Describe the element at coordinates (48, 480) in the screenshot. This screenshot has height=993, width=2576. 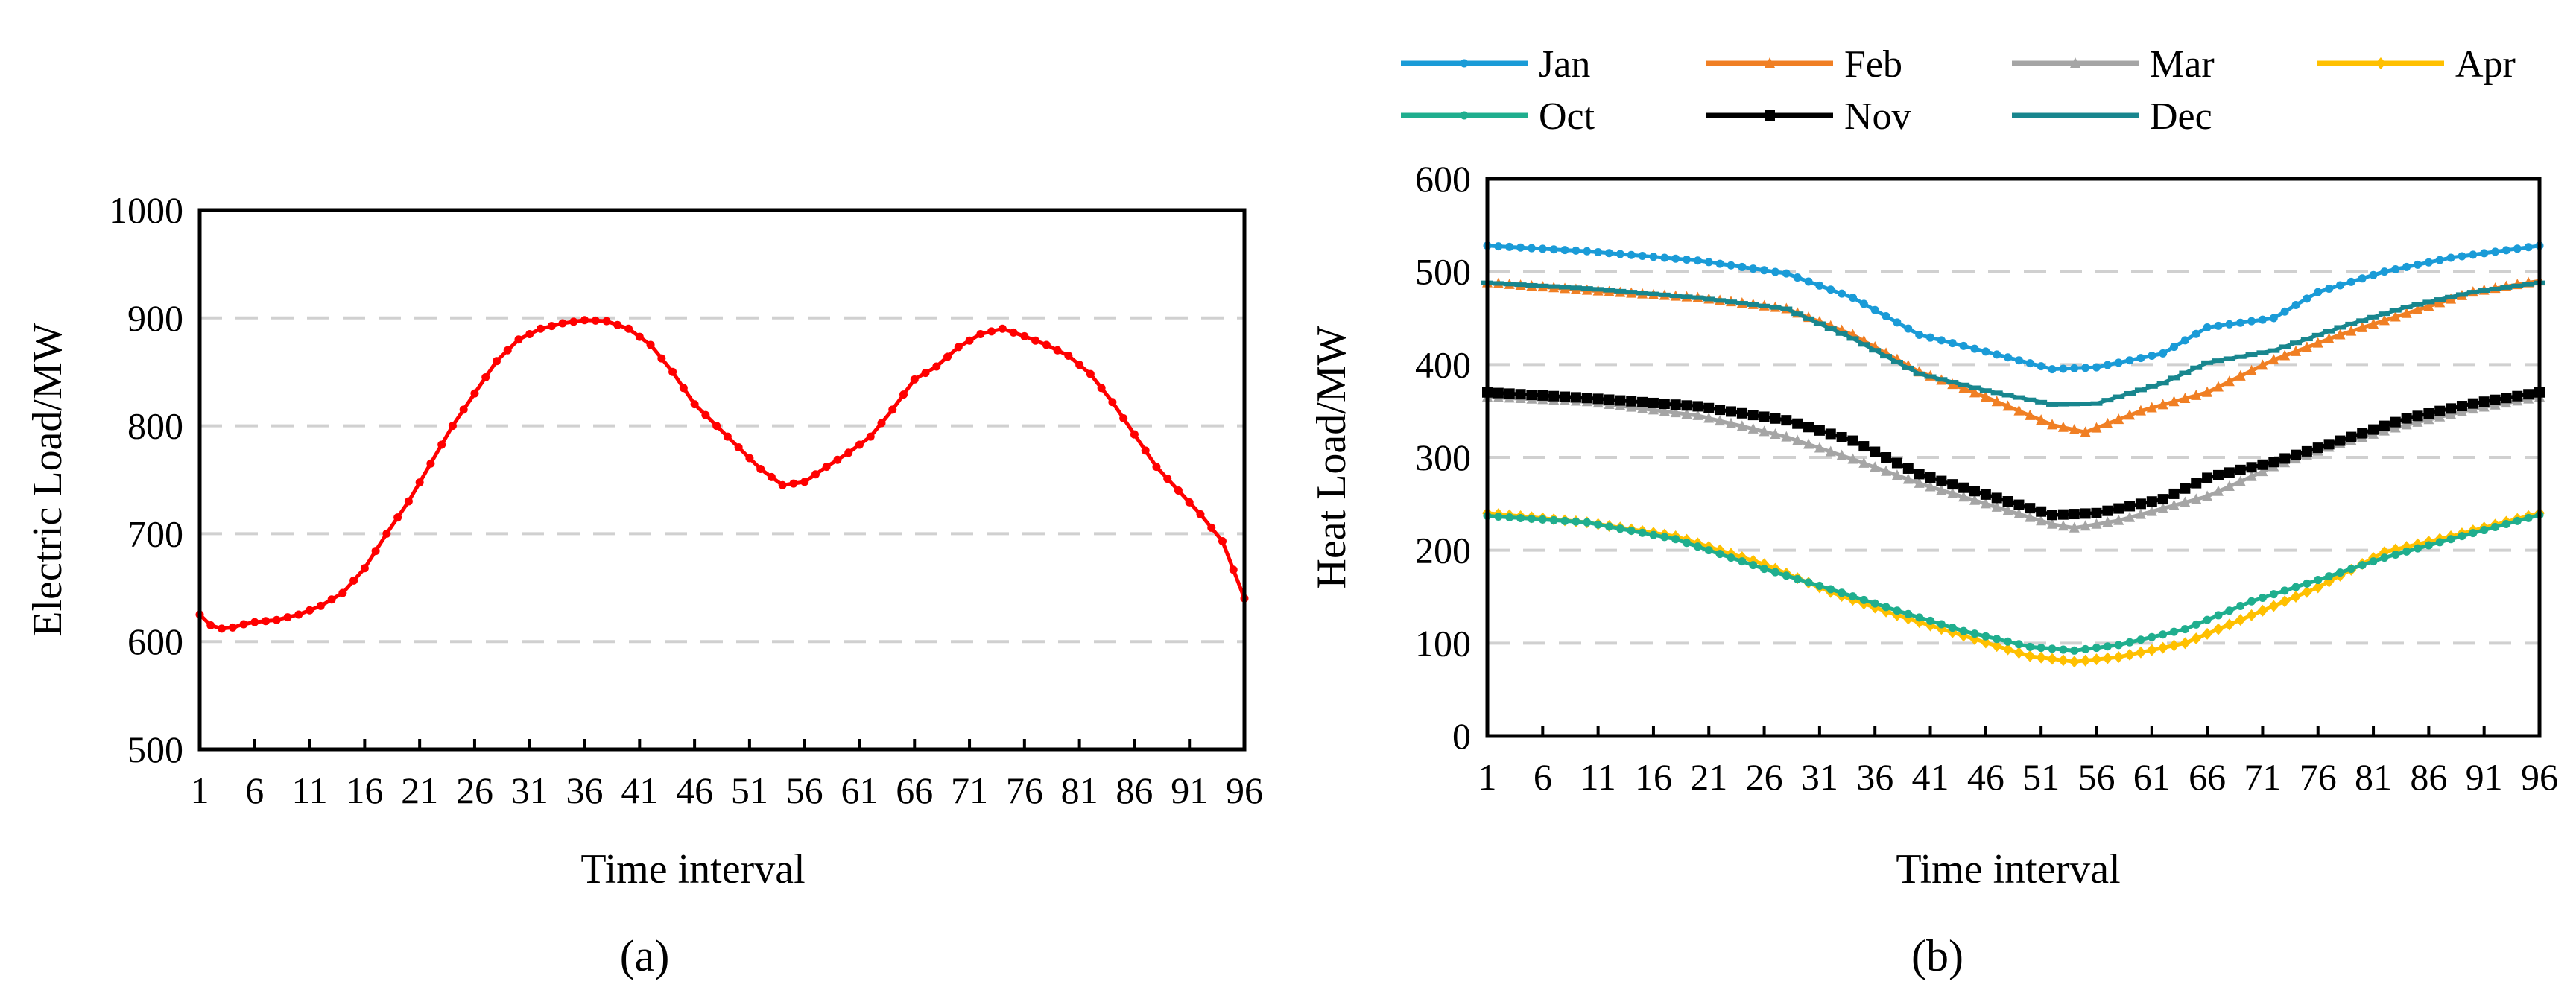
I see `y-axis-title-a: Electric Load/MW` at that location.